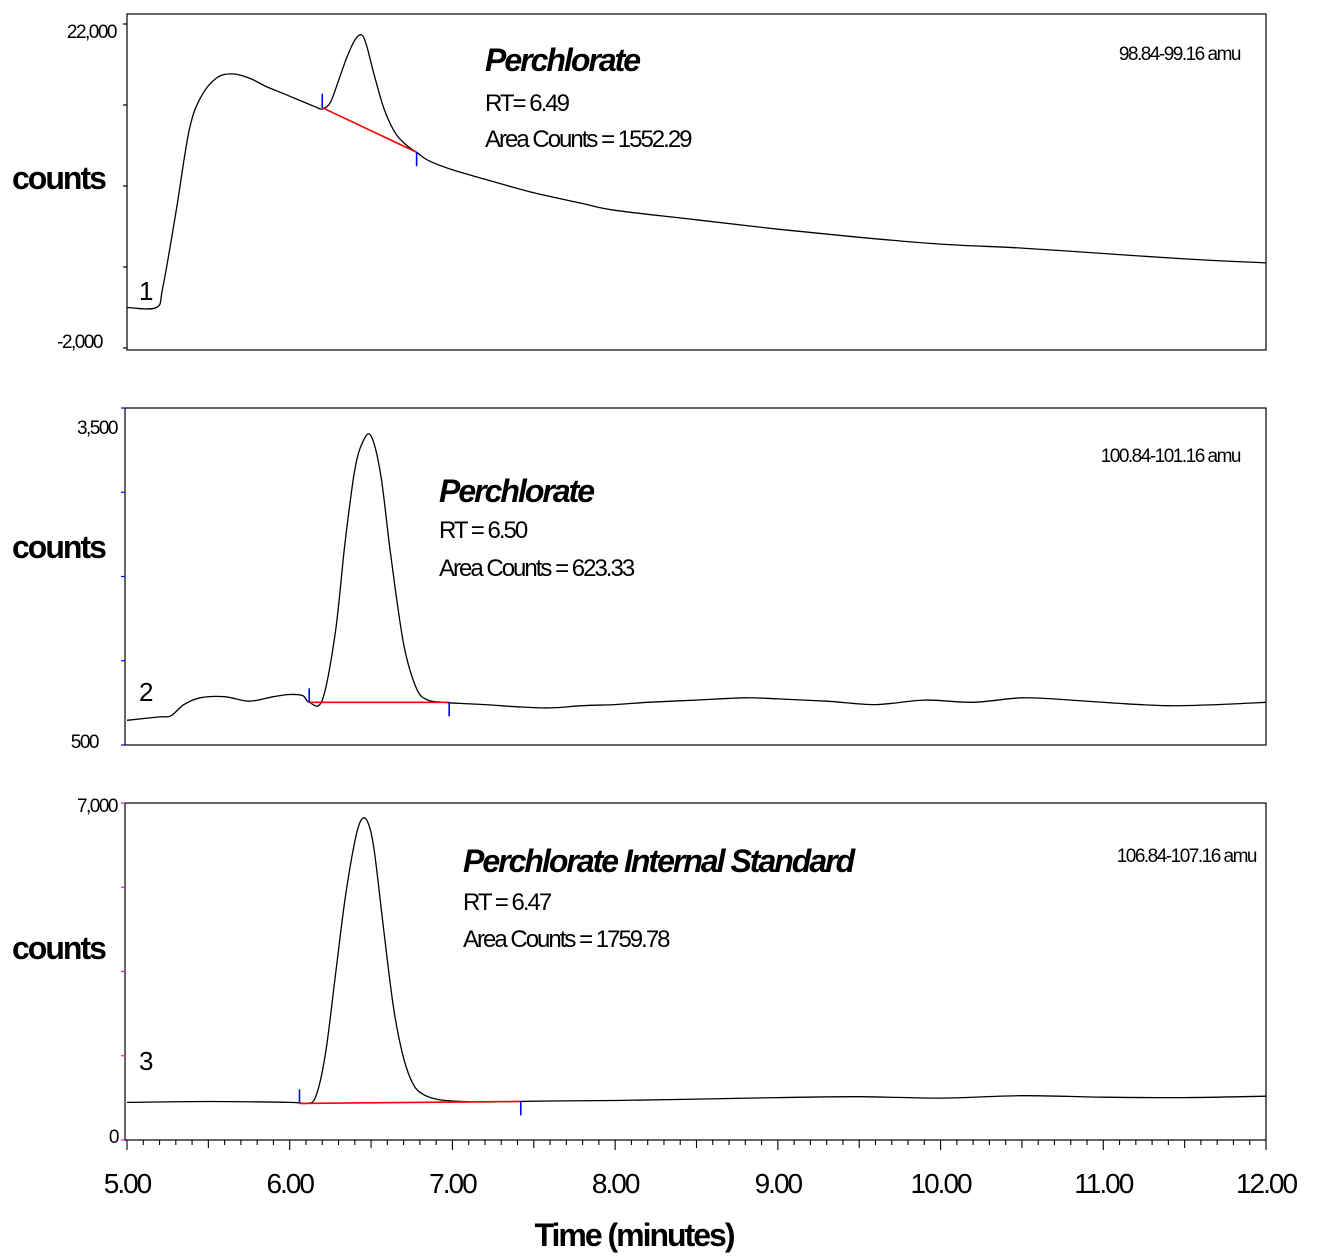 The width and height of the screenshot is (1328, 1256). I want to click on panel-2-mass-range: 100.84-101.16 amu, so click(1171, 456).